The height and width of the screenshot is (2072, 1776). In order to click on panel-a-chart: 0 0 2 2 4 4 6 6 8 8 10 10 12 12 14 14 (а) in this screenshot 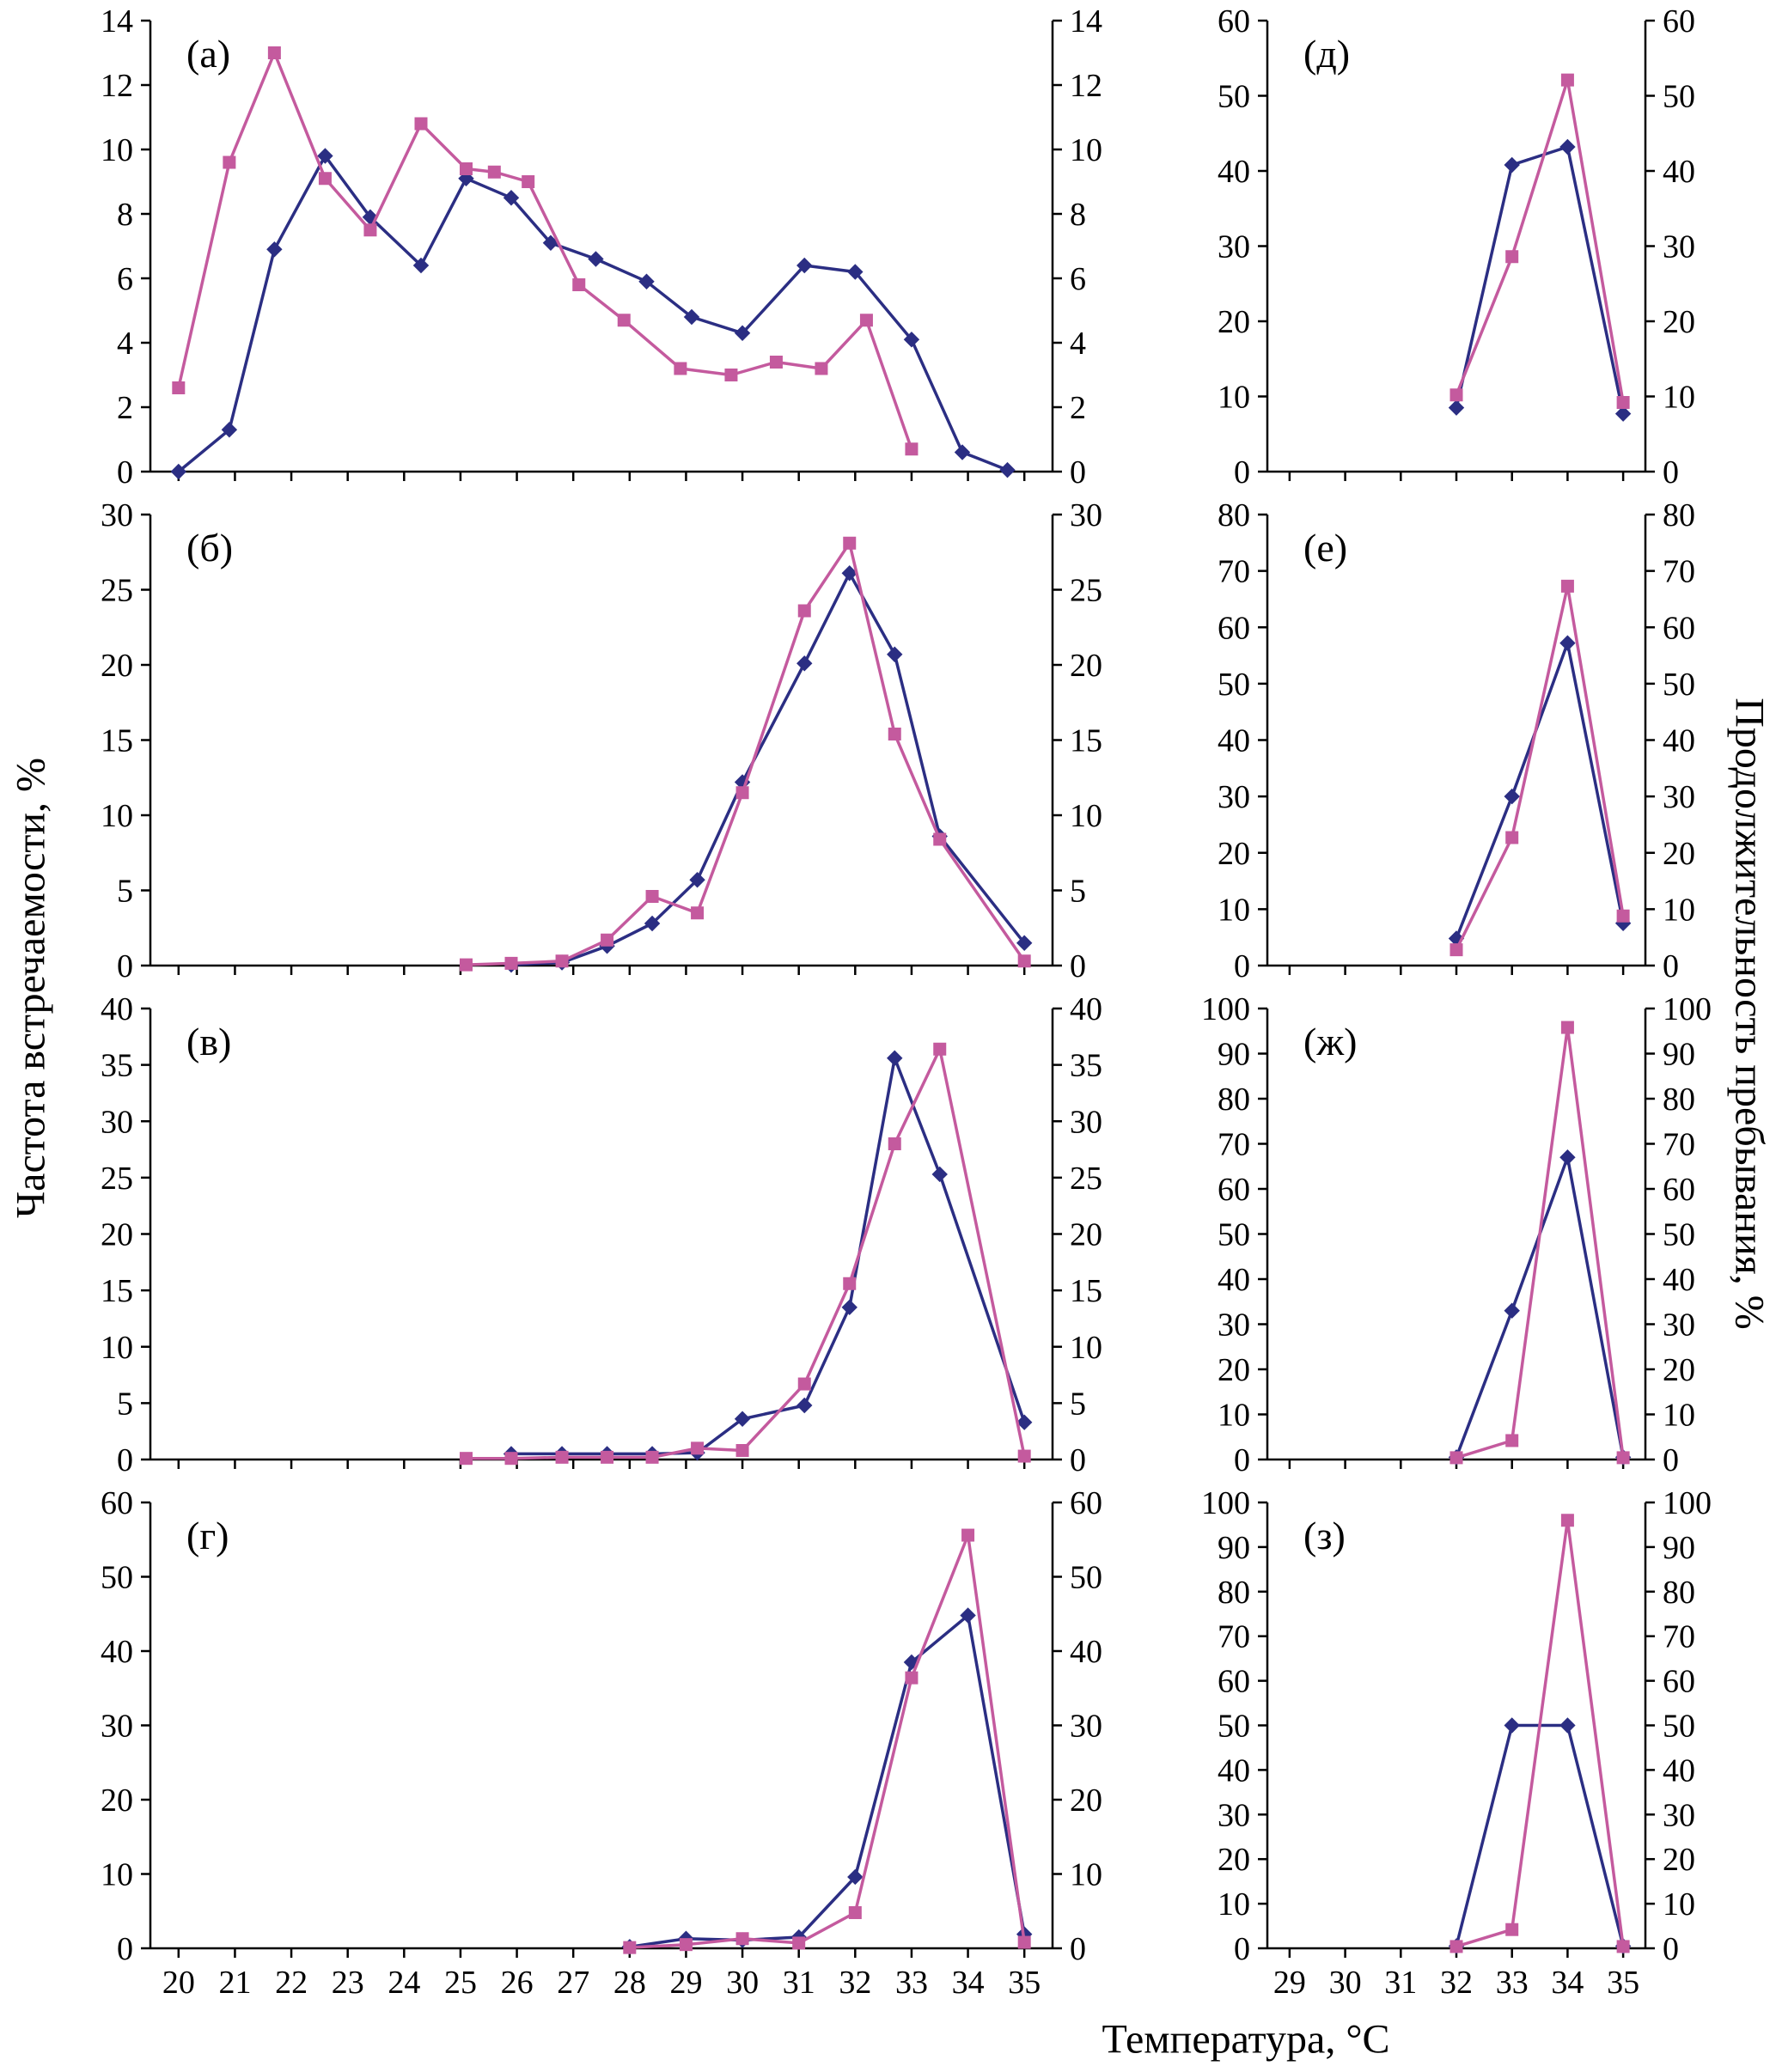, I will do `click(601, 252)`.